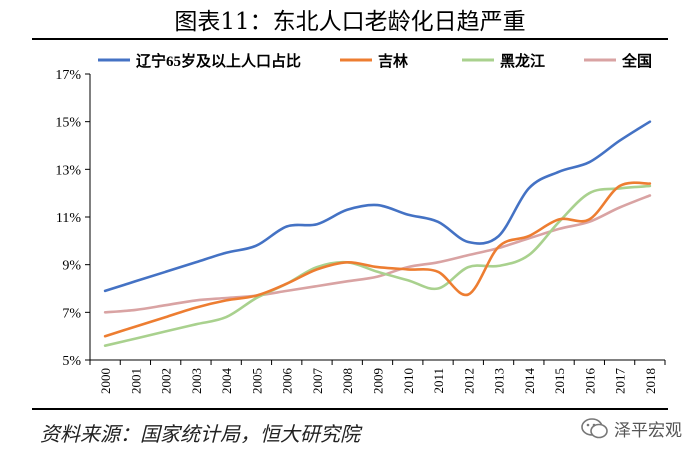 This screenshot has width=700, height=453. Describe the element at coordinates (589, 381) in the screenshot. I see `x-tick-label: 2016` at that location.